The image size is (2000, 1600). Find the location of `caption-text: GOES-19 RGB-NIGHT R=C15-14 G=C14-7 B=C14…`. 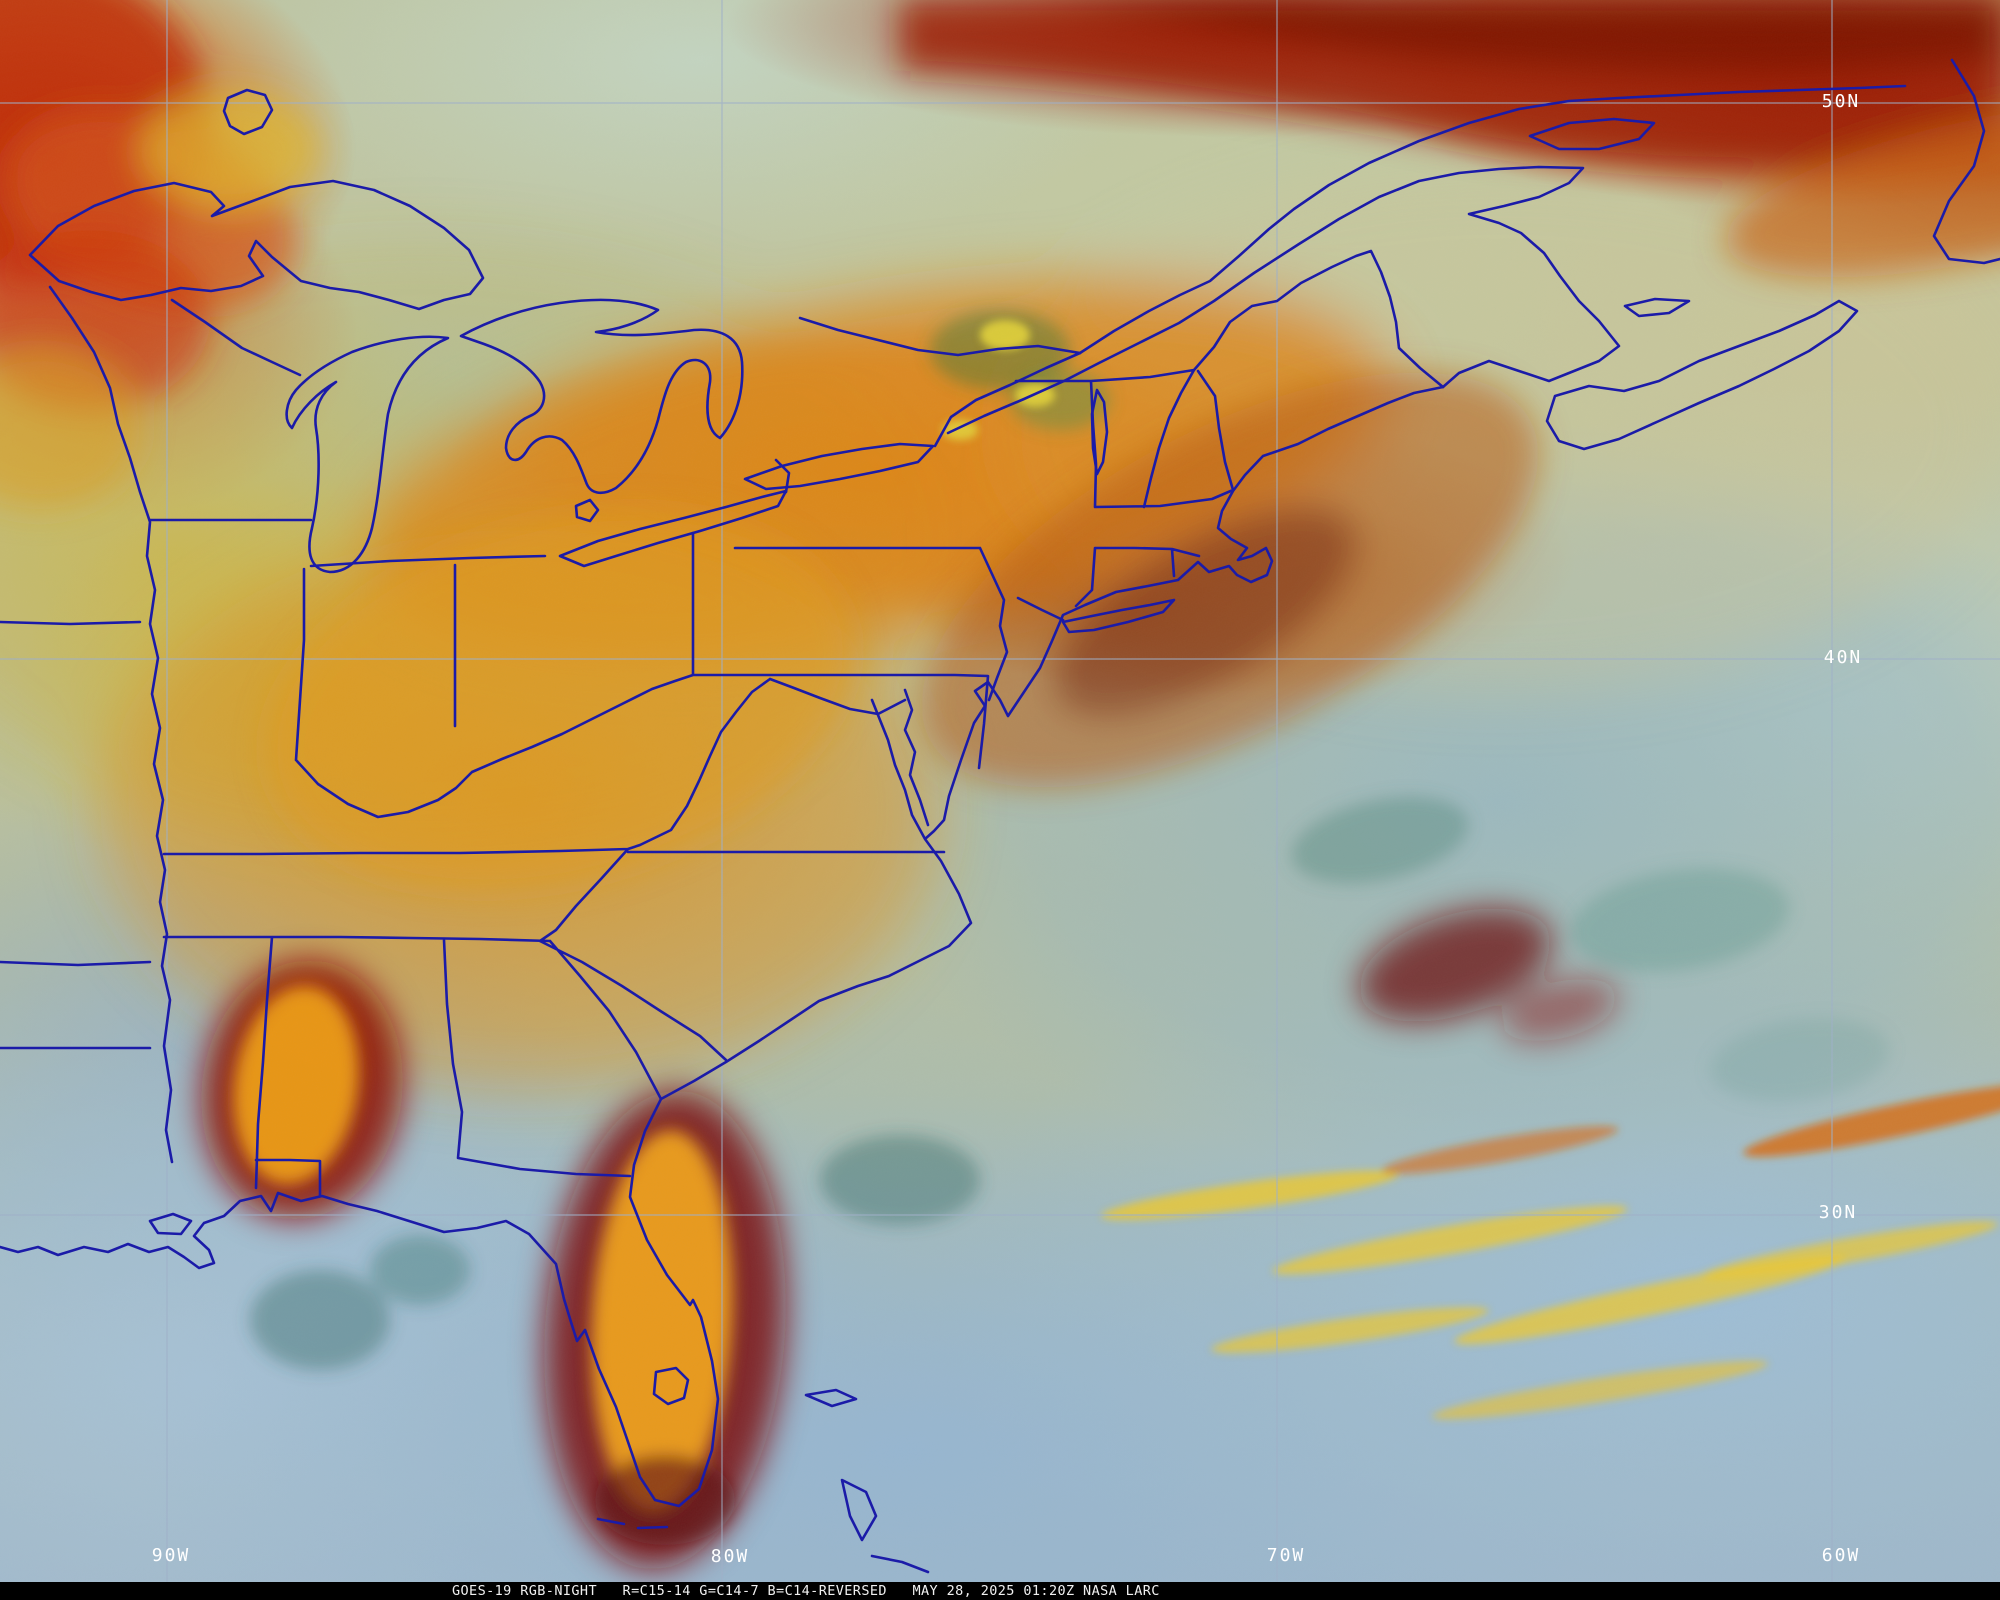

caption-text: GOES-19 RGB-NIGHT R=C15-14 G=C14-7 B=C14… is located at coordinates (806, 1591).